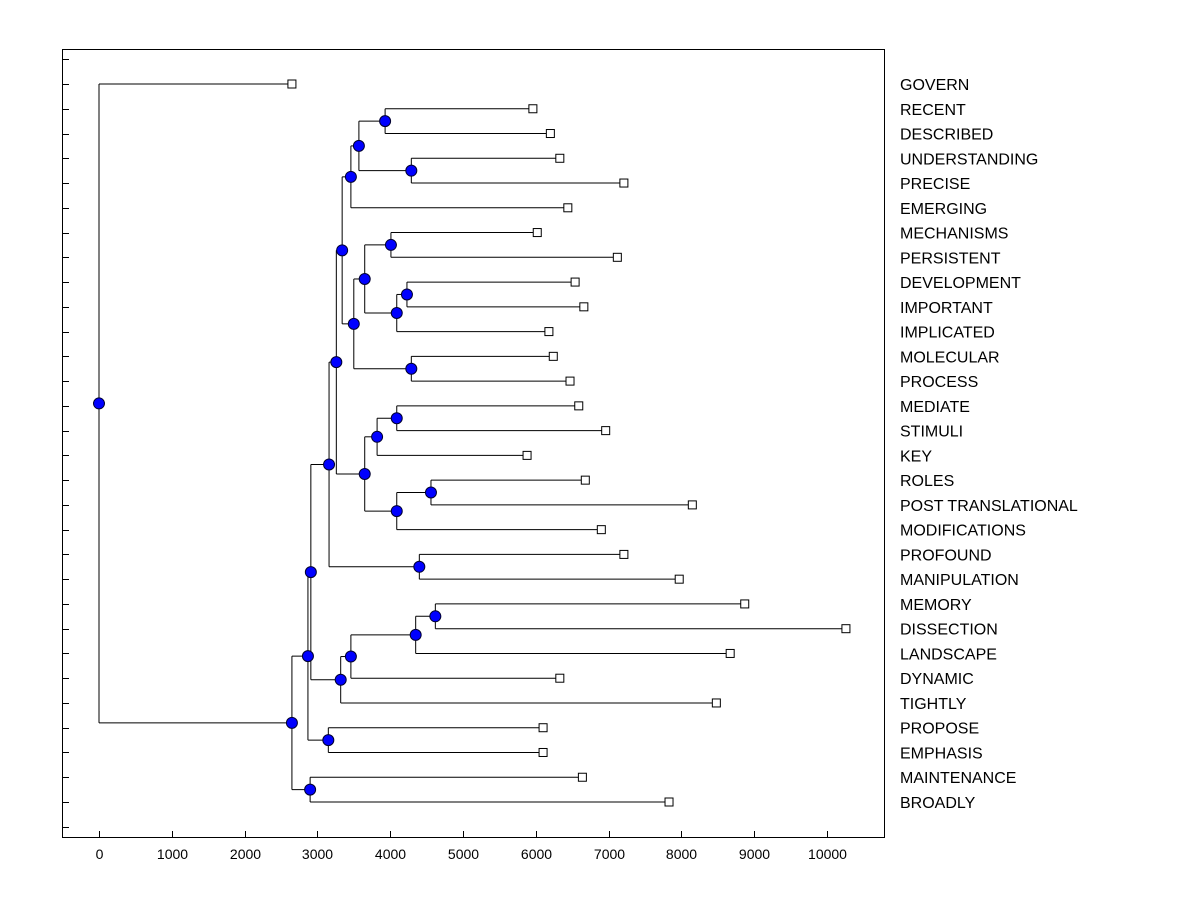 The height and width of the screenshot is (905, 1200). I want to click on leaf-label: PROFOUND, so click(946, 555).